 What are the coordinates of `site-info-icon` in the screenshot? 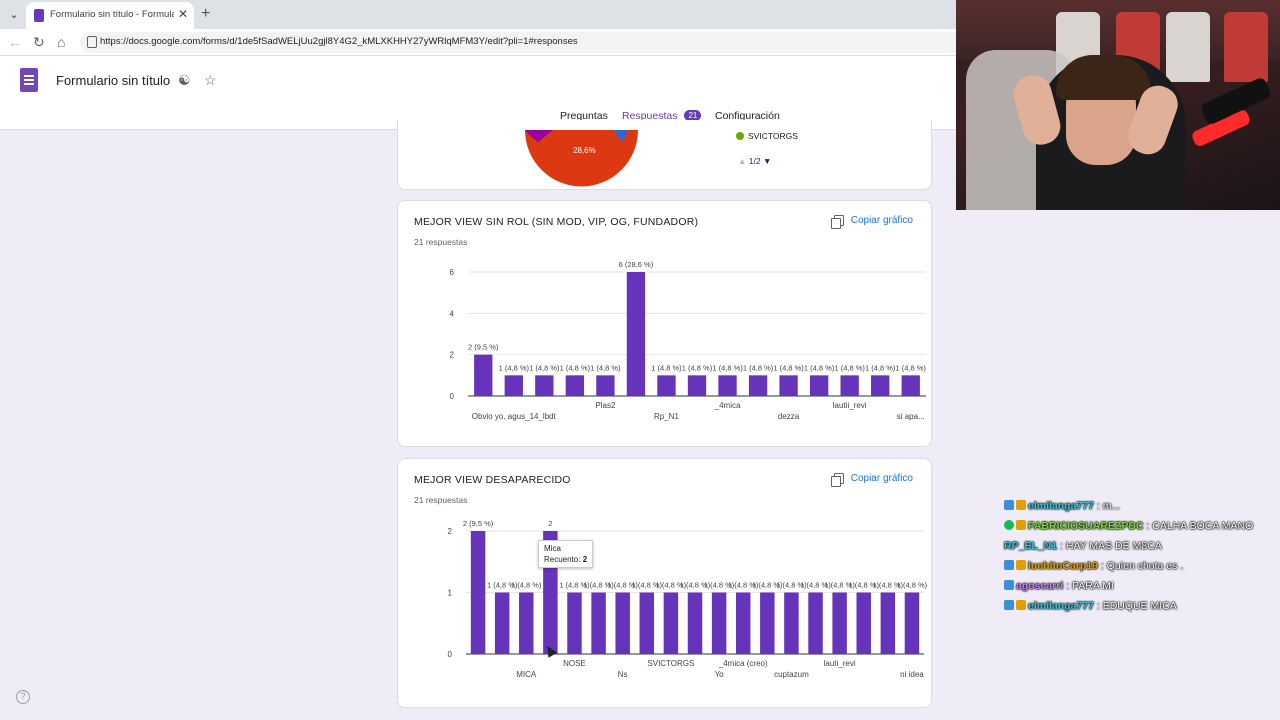 It's located at (92, 42).